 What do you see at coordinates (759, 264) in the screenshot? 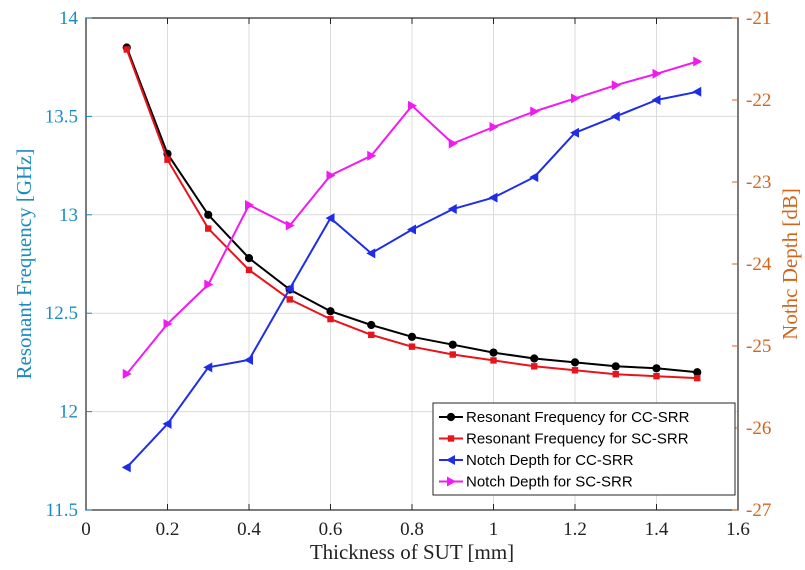
I see `y-right-tick-label: -24` at bounding box center [759, 264].